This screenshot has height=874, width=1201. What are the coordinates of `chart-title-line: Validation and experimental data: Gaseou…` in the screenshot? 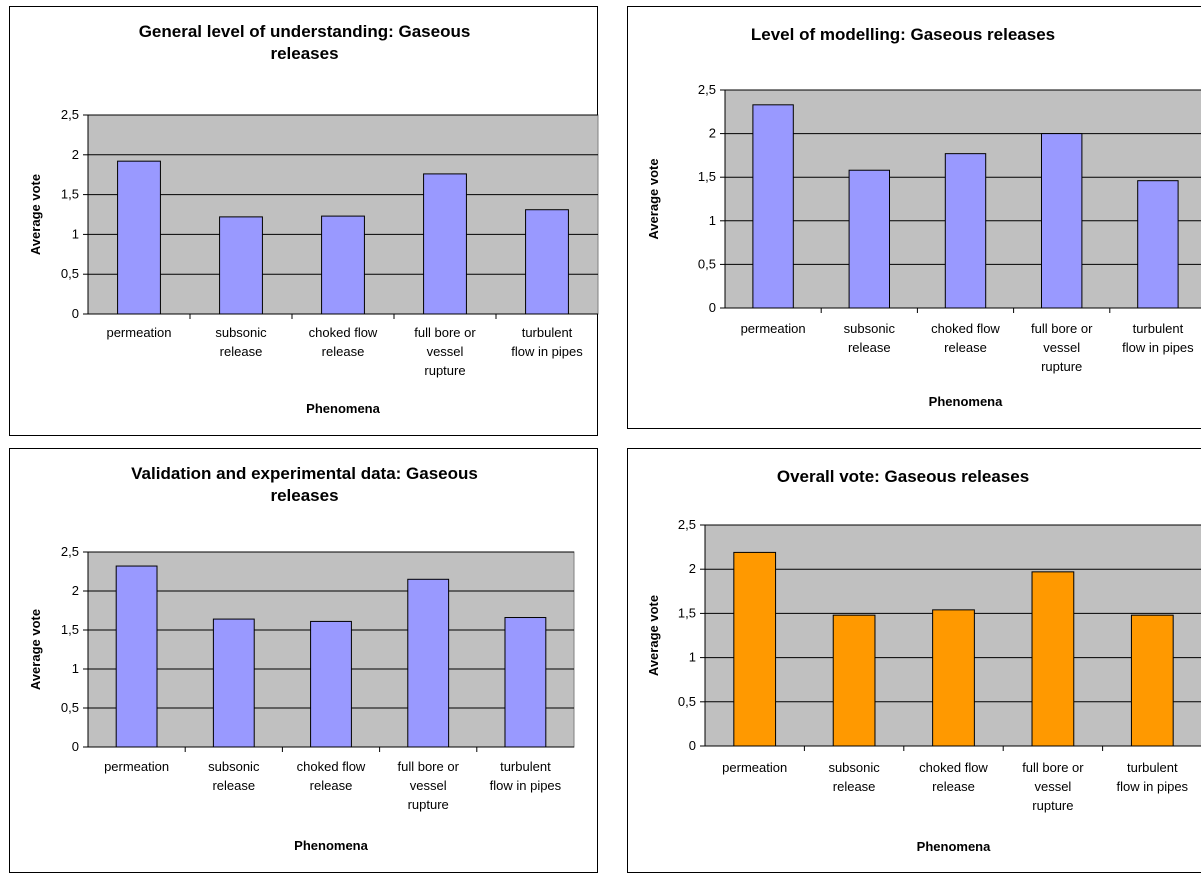 It's located at (304, 473).